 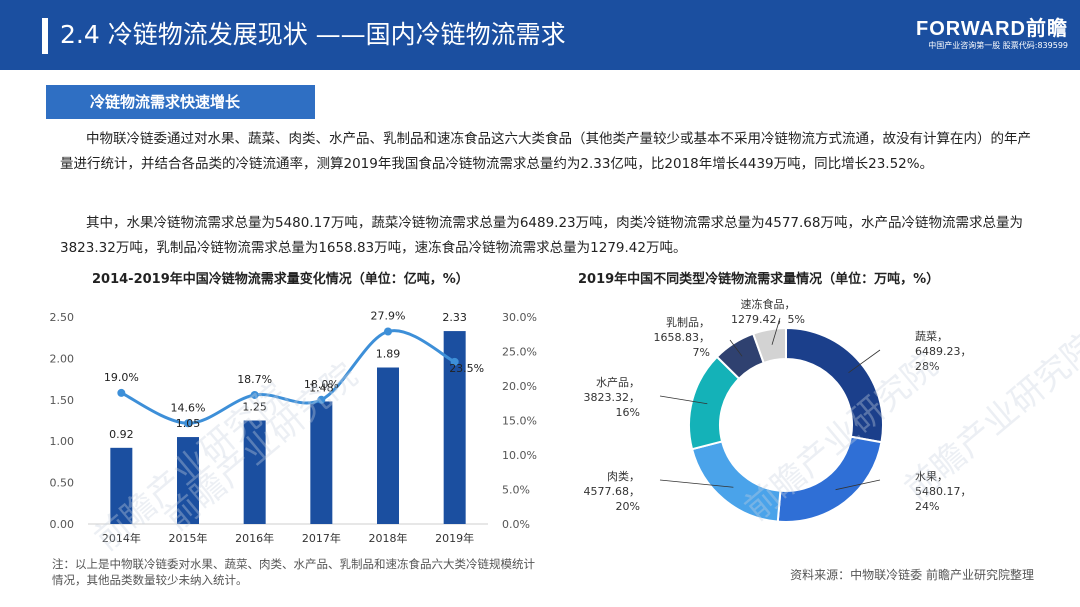 I want to click on bar-value-label: 1.48, so click(x=321, y=387).